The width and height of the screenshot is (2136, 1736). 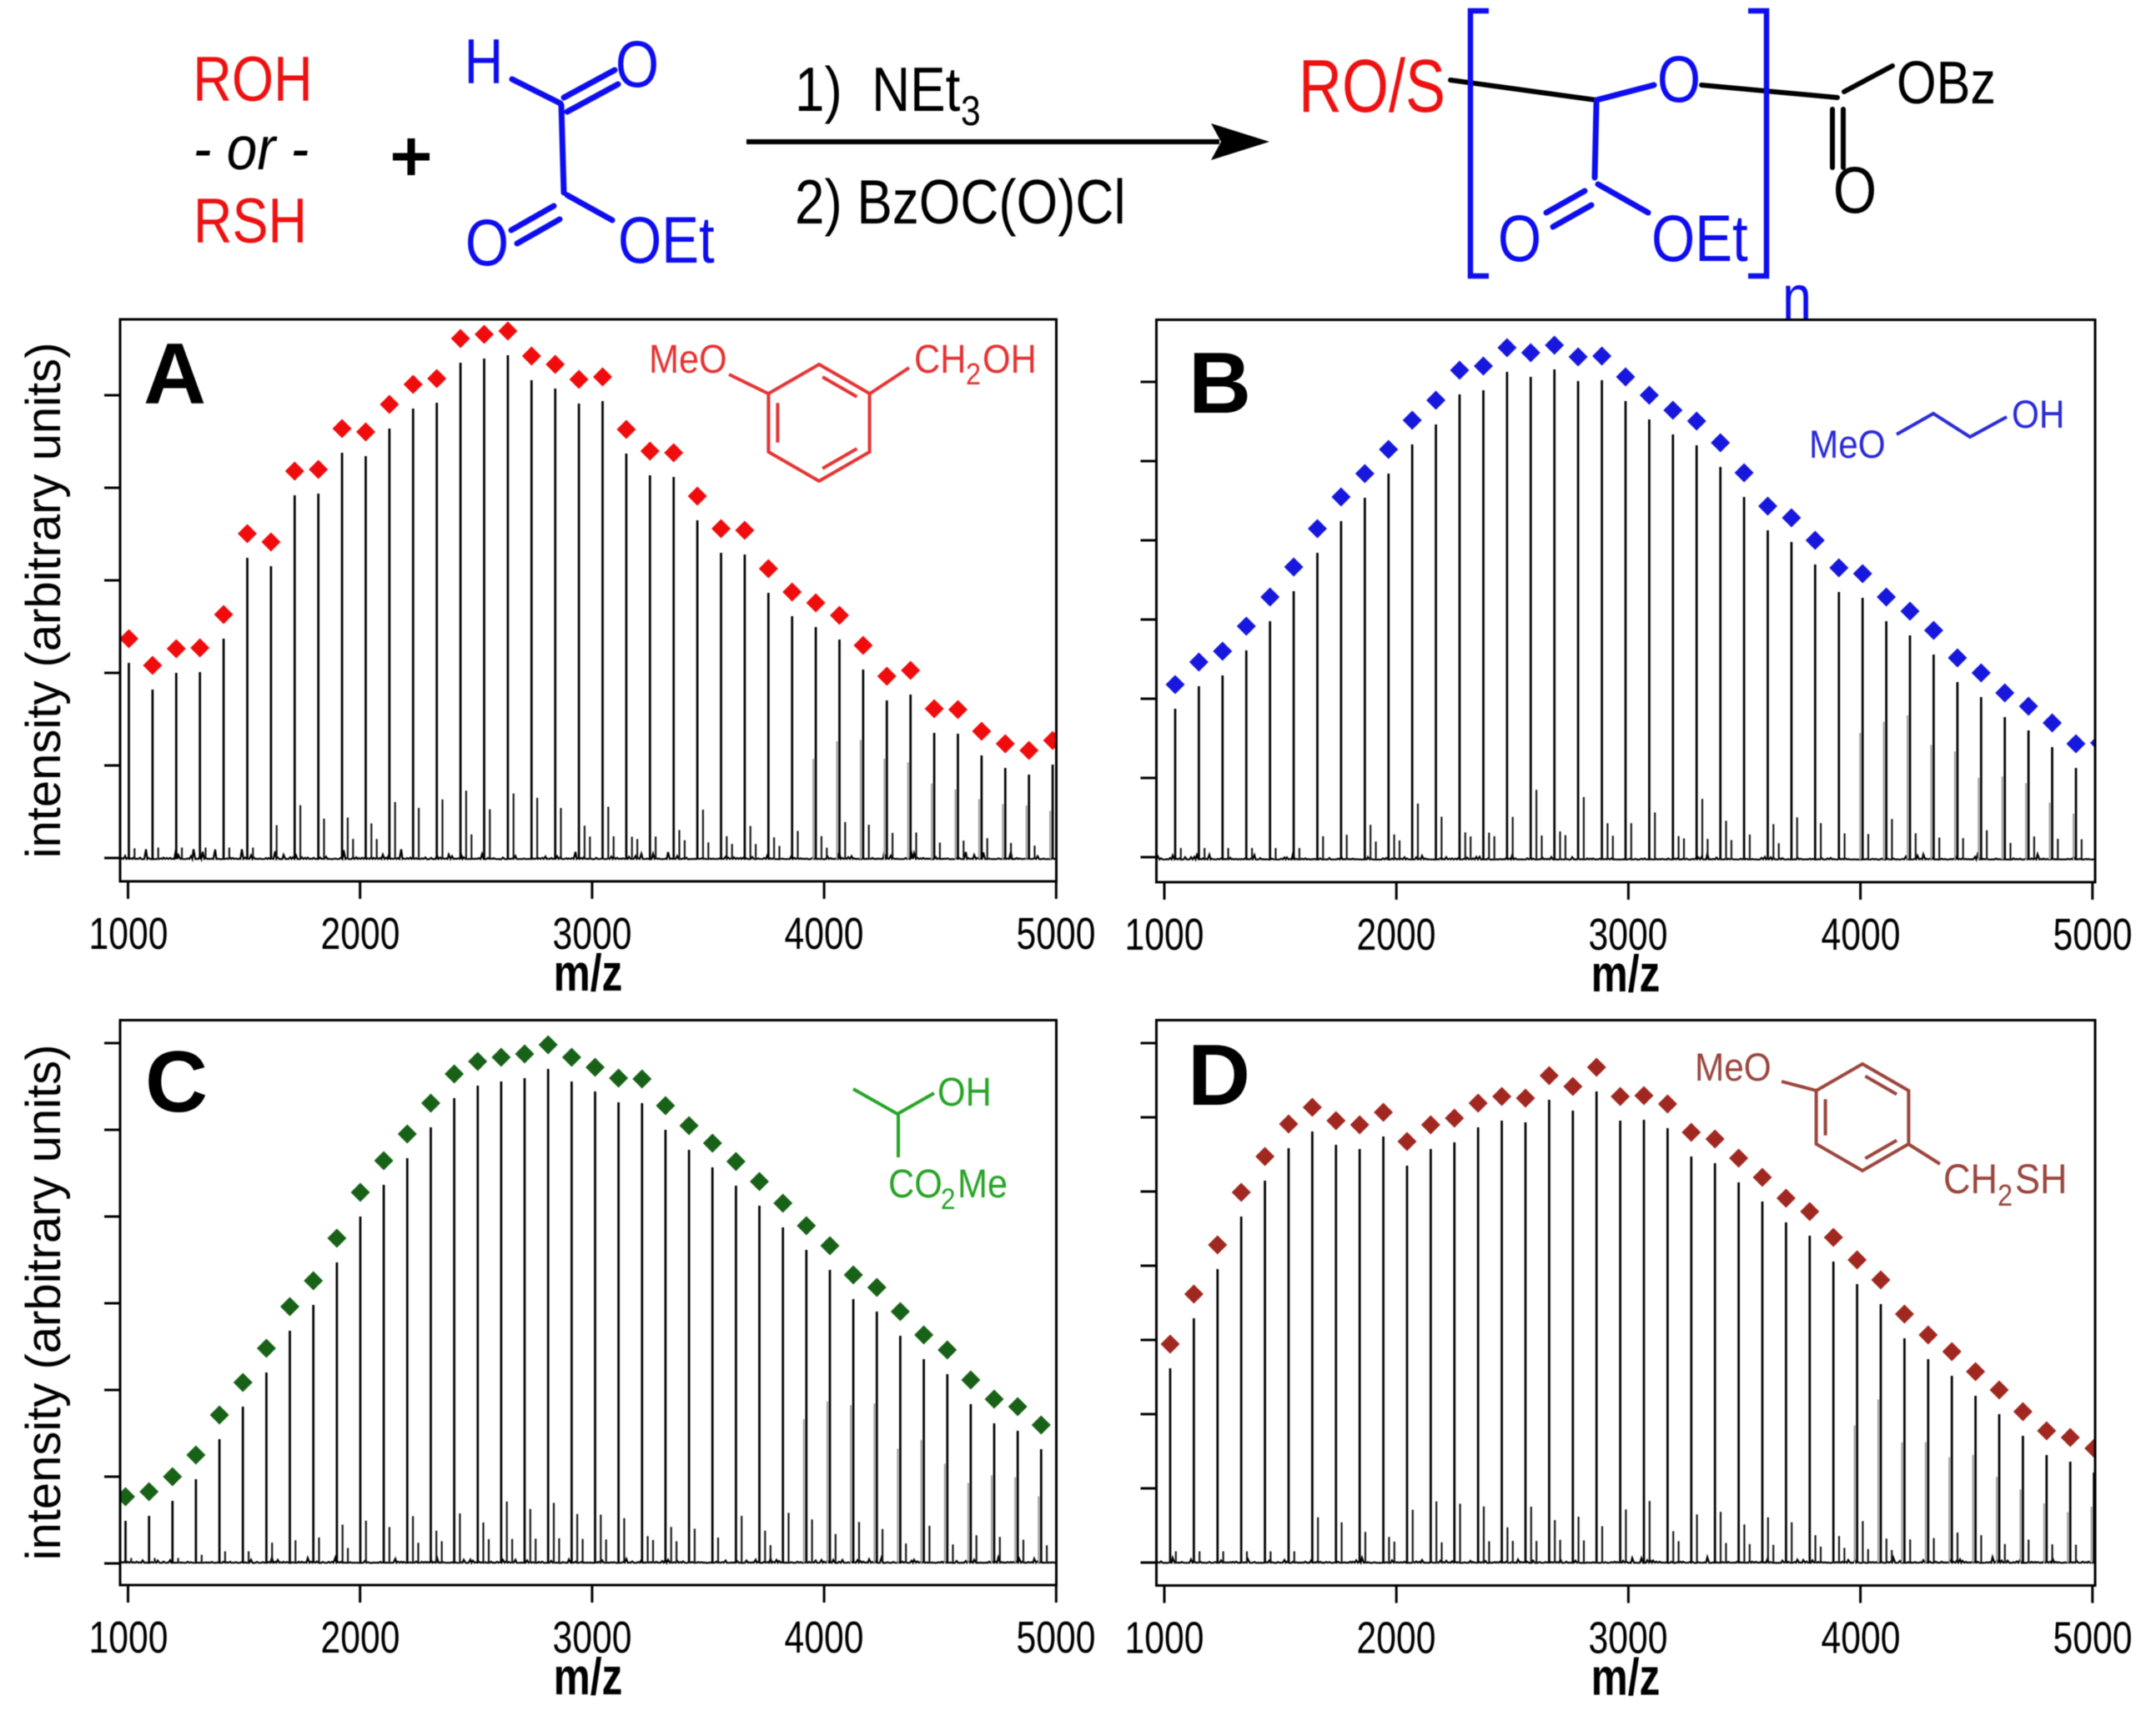 I want to click on svg-text: - or -, so click(x=251, y=149).